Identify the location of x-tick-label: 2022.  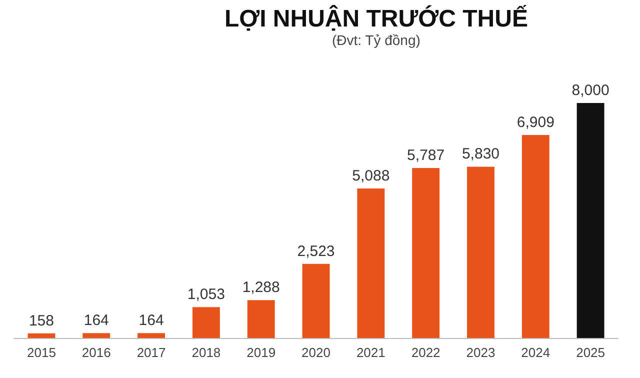
(425, 352).